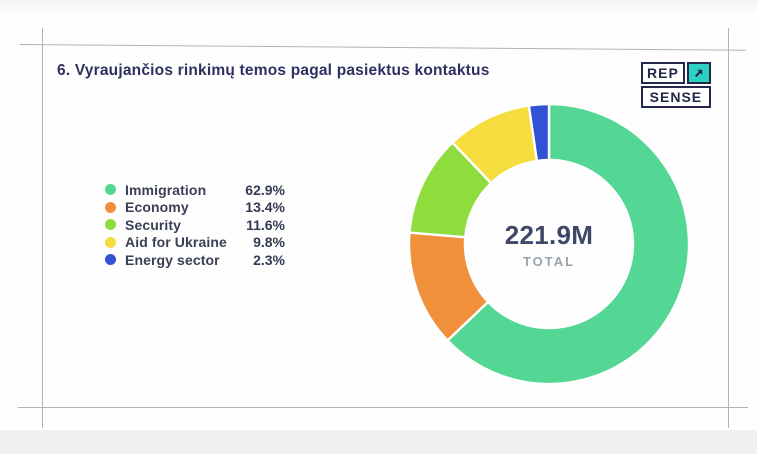 This screenshot has height=454, width=757. I want to click on legend-label: Aid for Ukraine, so click(176, 242).